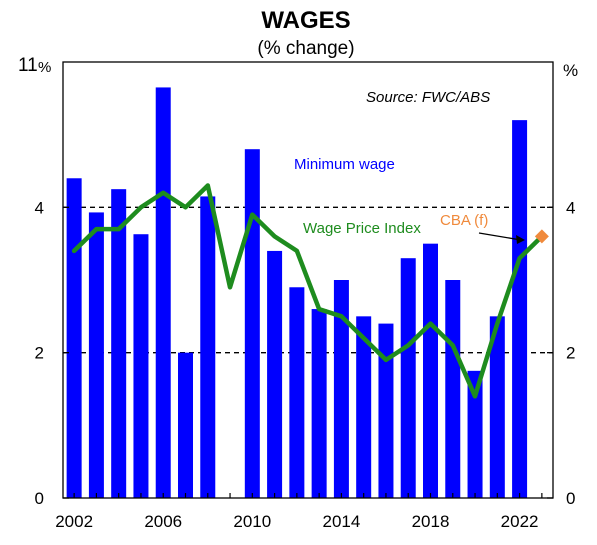 The width and height of the screenshot is (597, 545). Describe the element at coordinates (453, 389) in the screenshot. I see `bar-minimum-wage-2019` at that location.